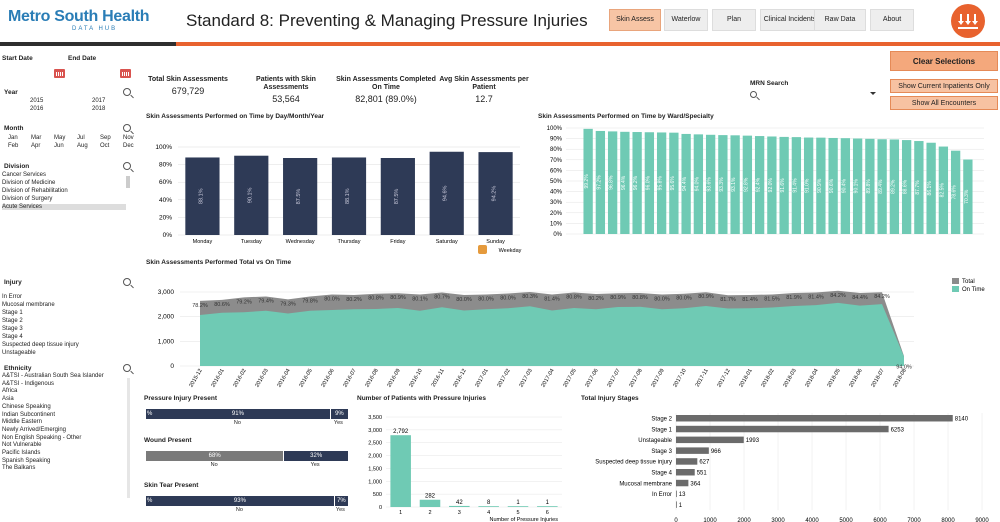  Describe the element at coordinates (34, 429) in the screenshot. I see `ethnicity-option: Newly Arrived/Emerging` at that location.